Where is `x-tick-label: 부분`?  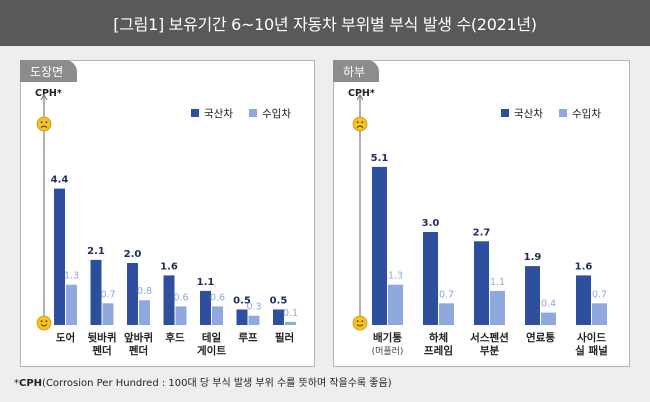 x-tick-label: 부분 is located at coordinates (490, 350).